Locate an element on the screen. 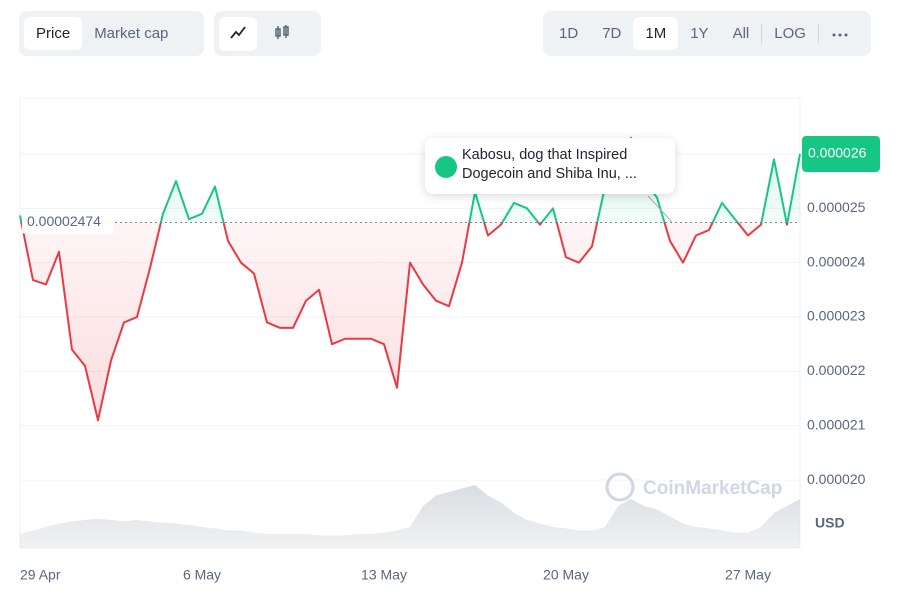 The width and height of the screenshot is (900, 603). chart-type-tabs is located at coordinates (267, 33).